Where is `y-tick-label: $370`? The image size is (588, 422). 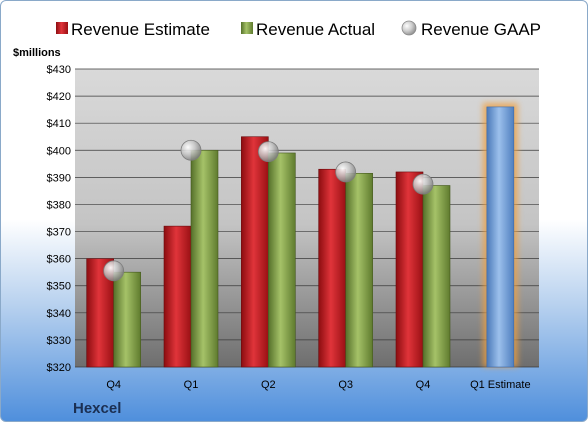 y-tick-label: $370 is located at coordinates (59, 233).